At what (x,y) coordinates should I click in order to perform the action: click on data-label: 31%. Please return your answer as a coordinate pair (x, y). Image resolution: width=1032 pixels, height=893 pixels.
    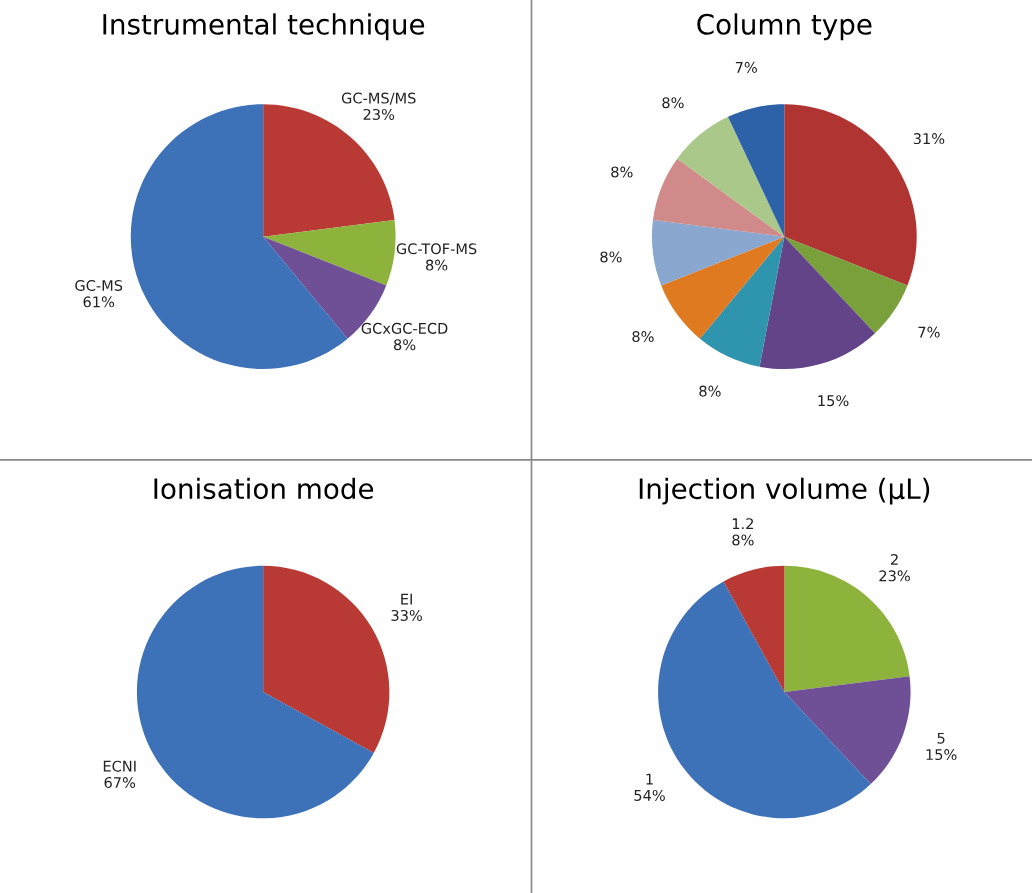
    Looking at the image, I should click on (929, 139).